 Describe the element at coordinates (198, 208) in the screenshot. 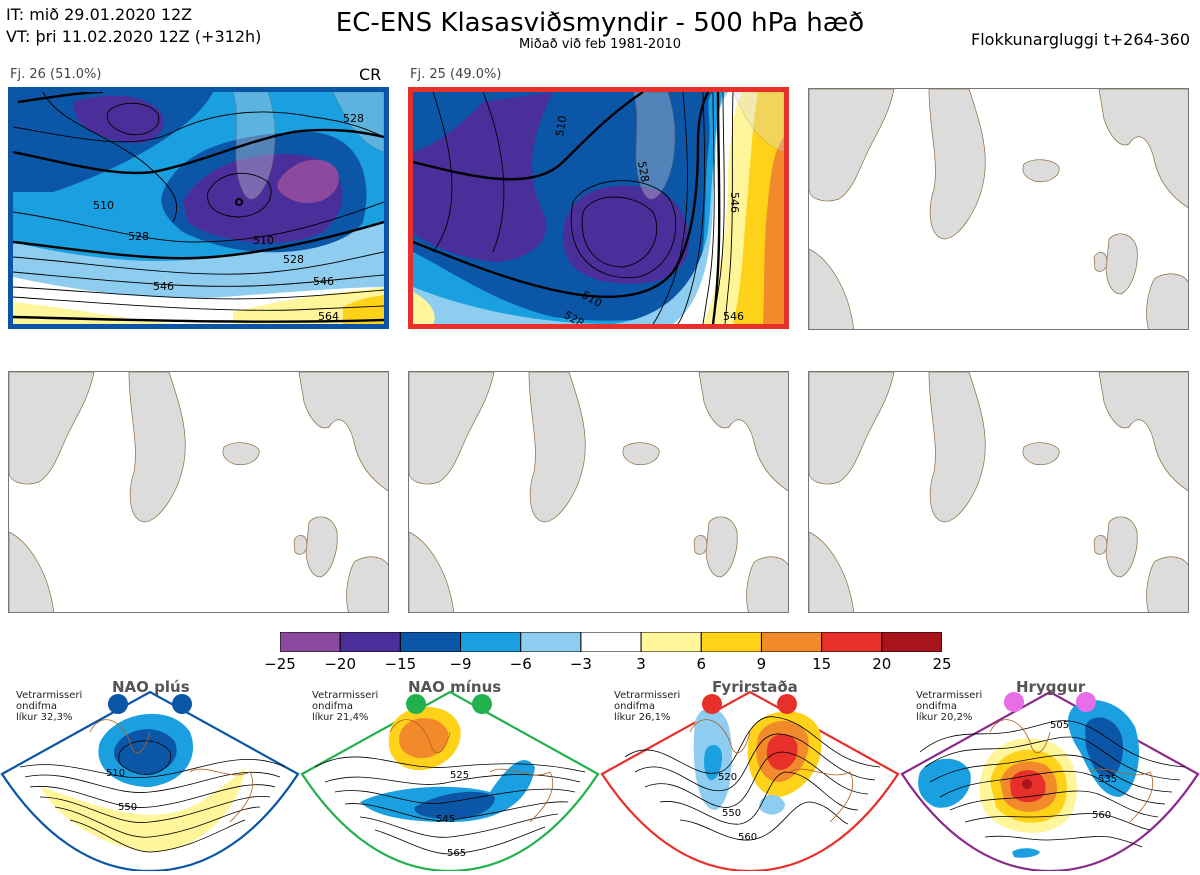

I see `cluster-map-1: 510 528 510 528 546 564 528 546` at that location.